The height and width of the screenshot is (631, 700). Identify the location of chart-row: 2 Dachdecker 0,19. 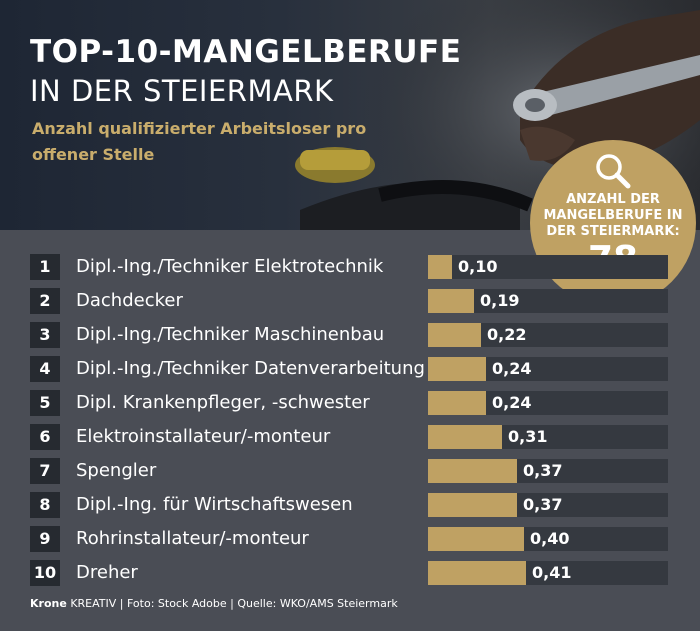
(350, 301).